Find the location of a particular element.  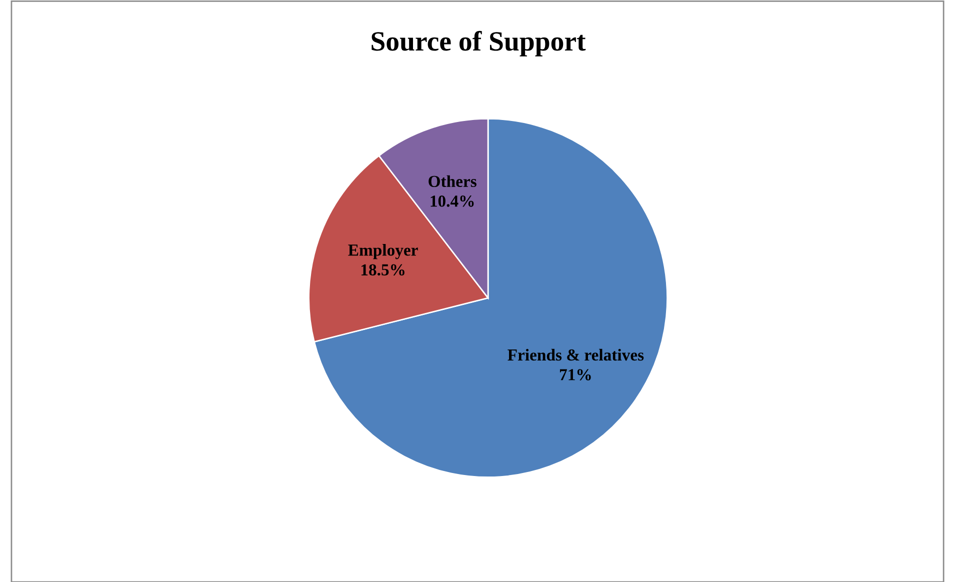

data-label: 18.5% is located at coordinates (382, 270).